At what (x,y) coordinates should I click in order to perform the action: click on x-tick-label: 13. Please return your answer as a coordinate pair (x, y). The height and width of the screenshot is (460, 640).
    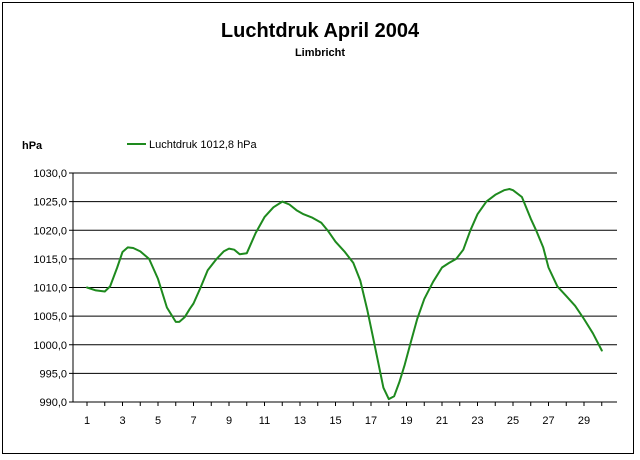
    Looking at the image, I should click on (300, 421).